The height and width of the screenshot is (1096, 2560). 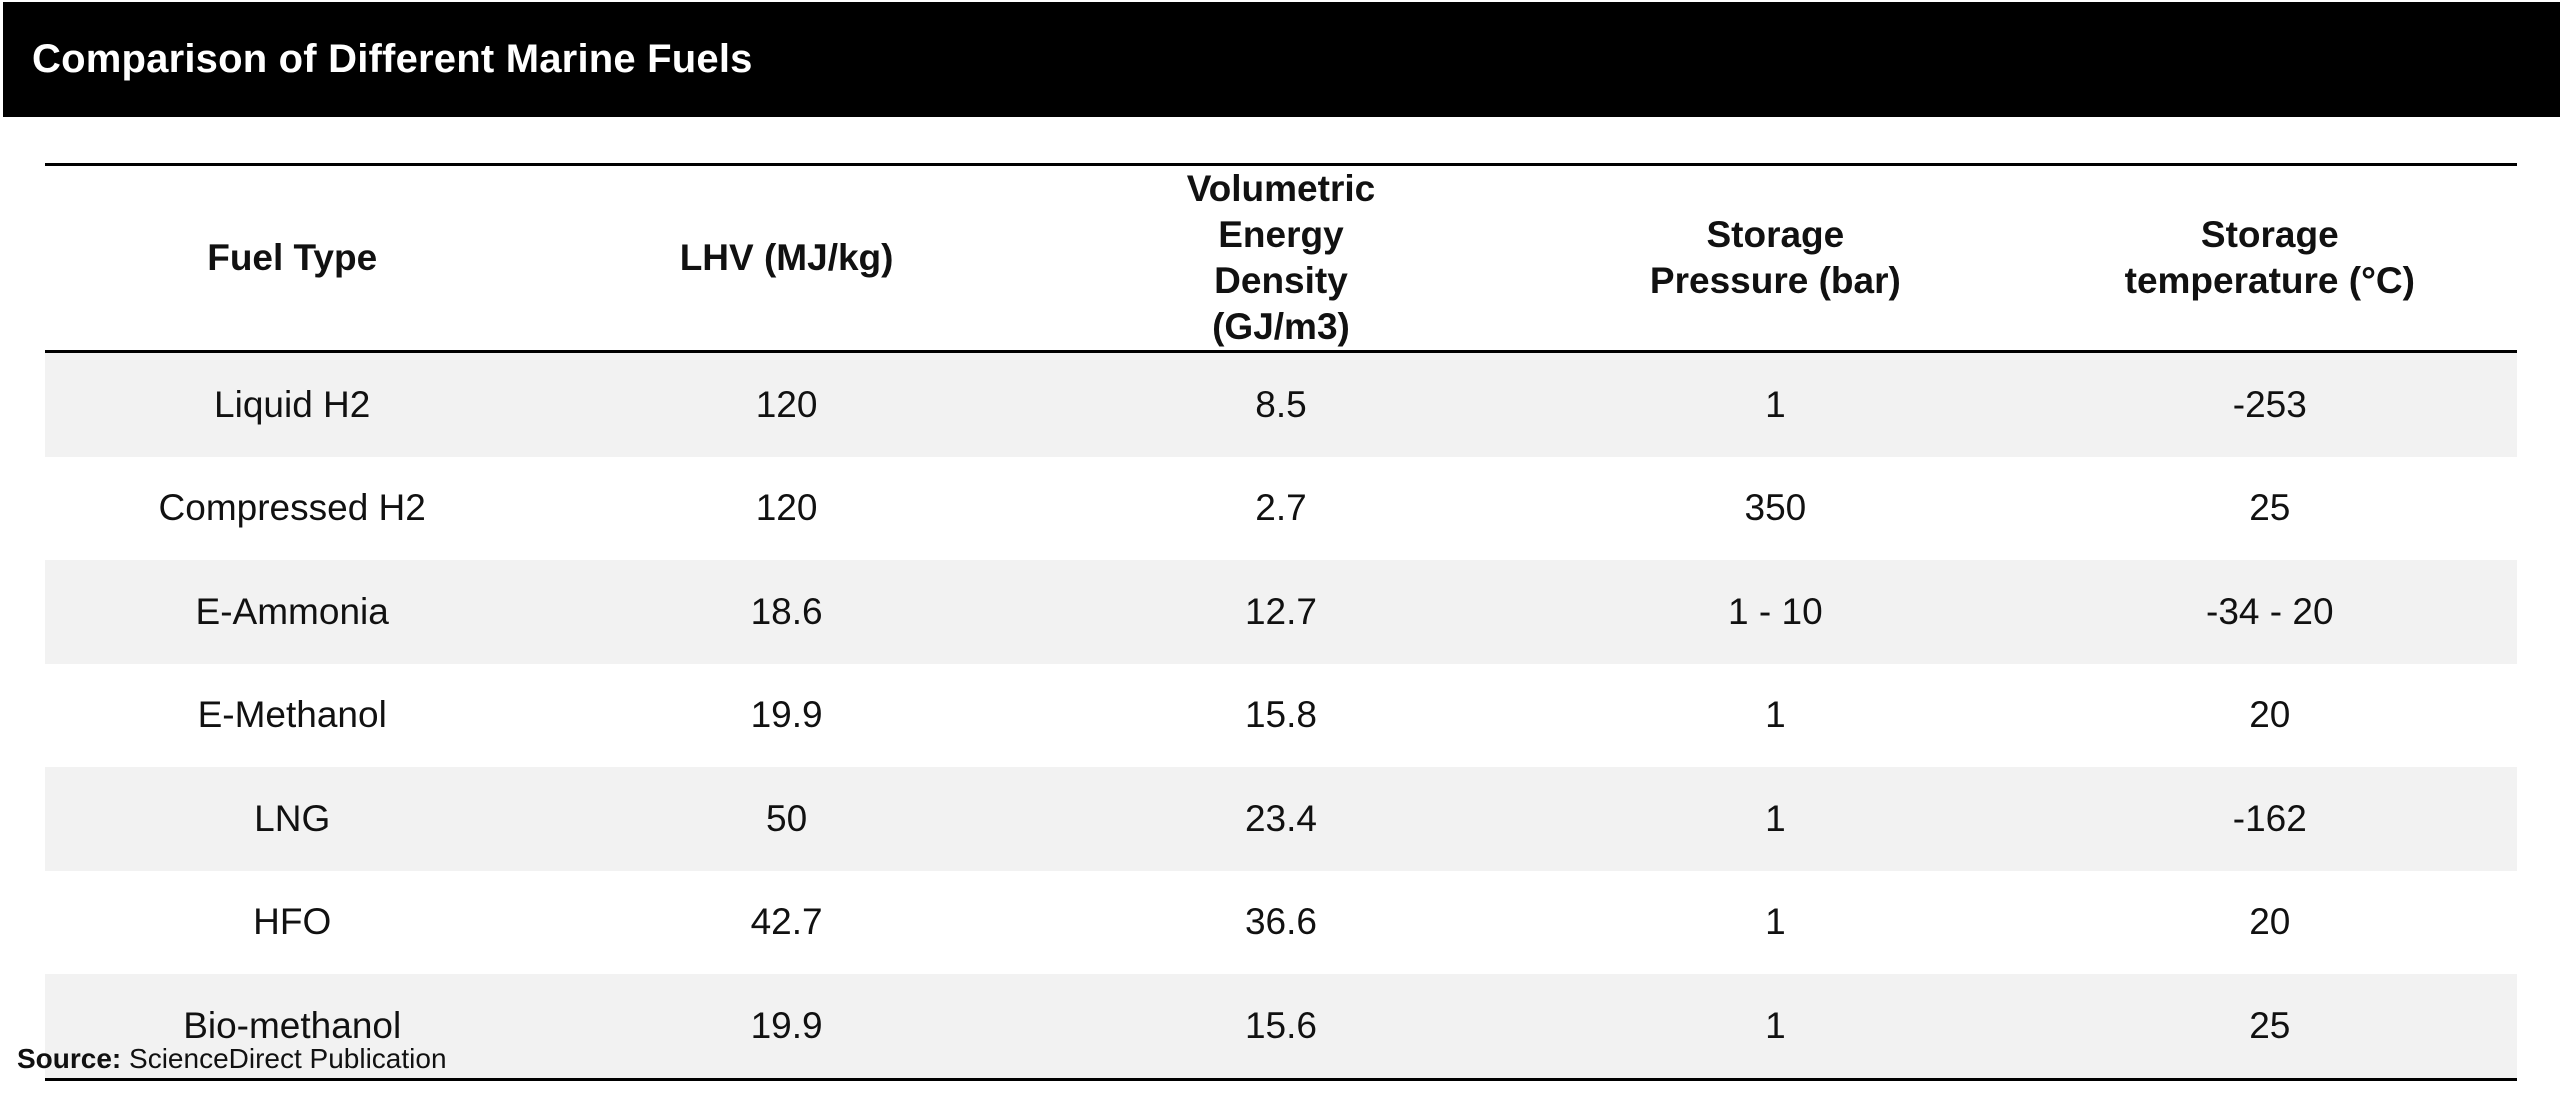 I want to click on header-storage-pressure: Storage Pressure (bar), so click(x=1775, y=258).